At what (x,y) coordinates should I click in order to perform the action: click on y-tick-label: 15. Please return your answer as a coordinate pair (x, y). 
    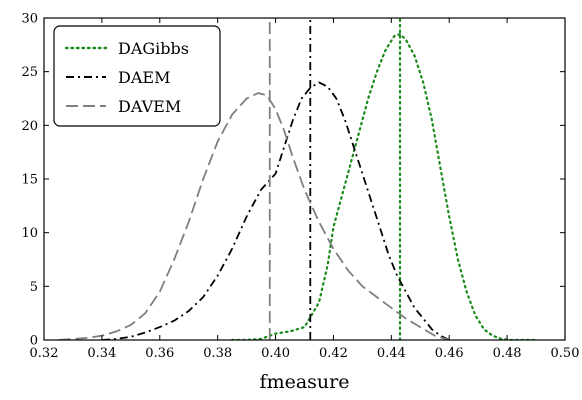
    Looking at the image, I should click on (29, 180).